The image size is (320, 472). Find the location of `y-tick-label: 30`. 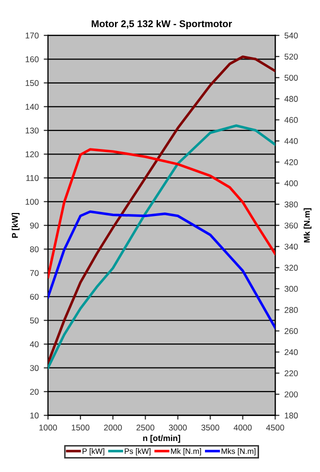

y-tick-label: 30 is located at coordinates (34, 368).